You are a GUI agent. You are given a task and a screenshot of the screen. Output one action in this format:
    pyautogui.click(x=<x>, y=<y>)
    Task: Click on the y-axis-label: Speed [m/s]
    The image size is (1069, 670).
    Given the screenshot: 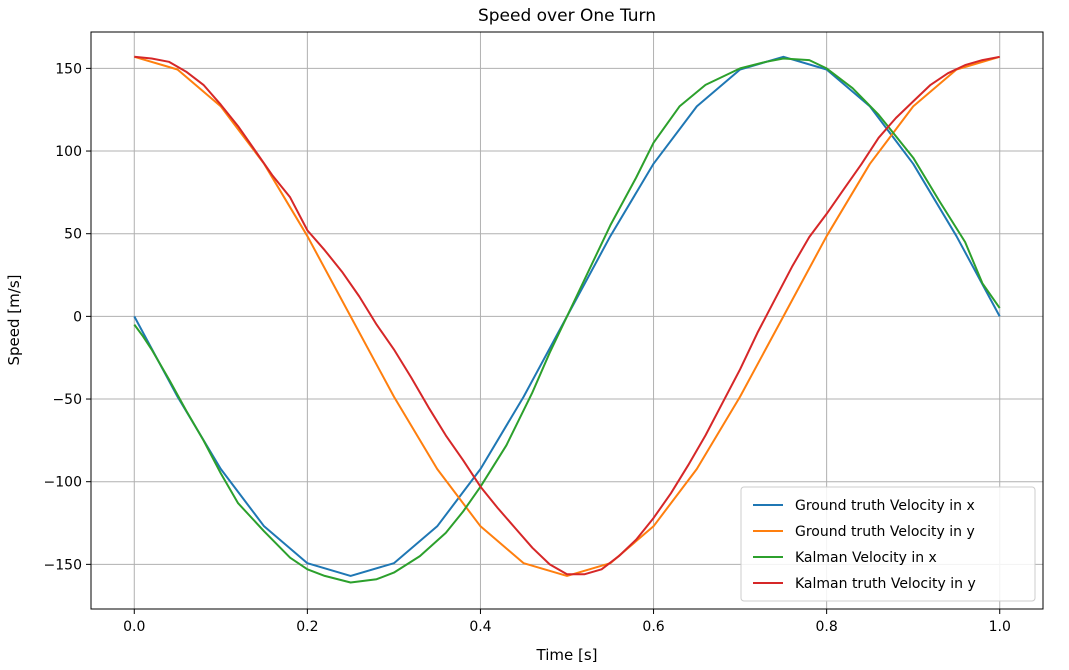 What is the action you would take?
    pyautogui.click(x=14, y=320)
    